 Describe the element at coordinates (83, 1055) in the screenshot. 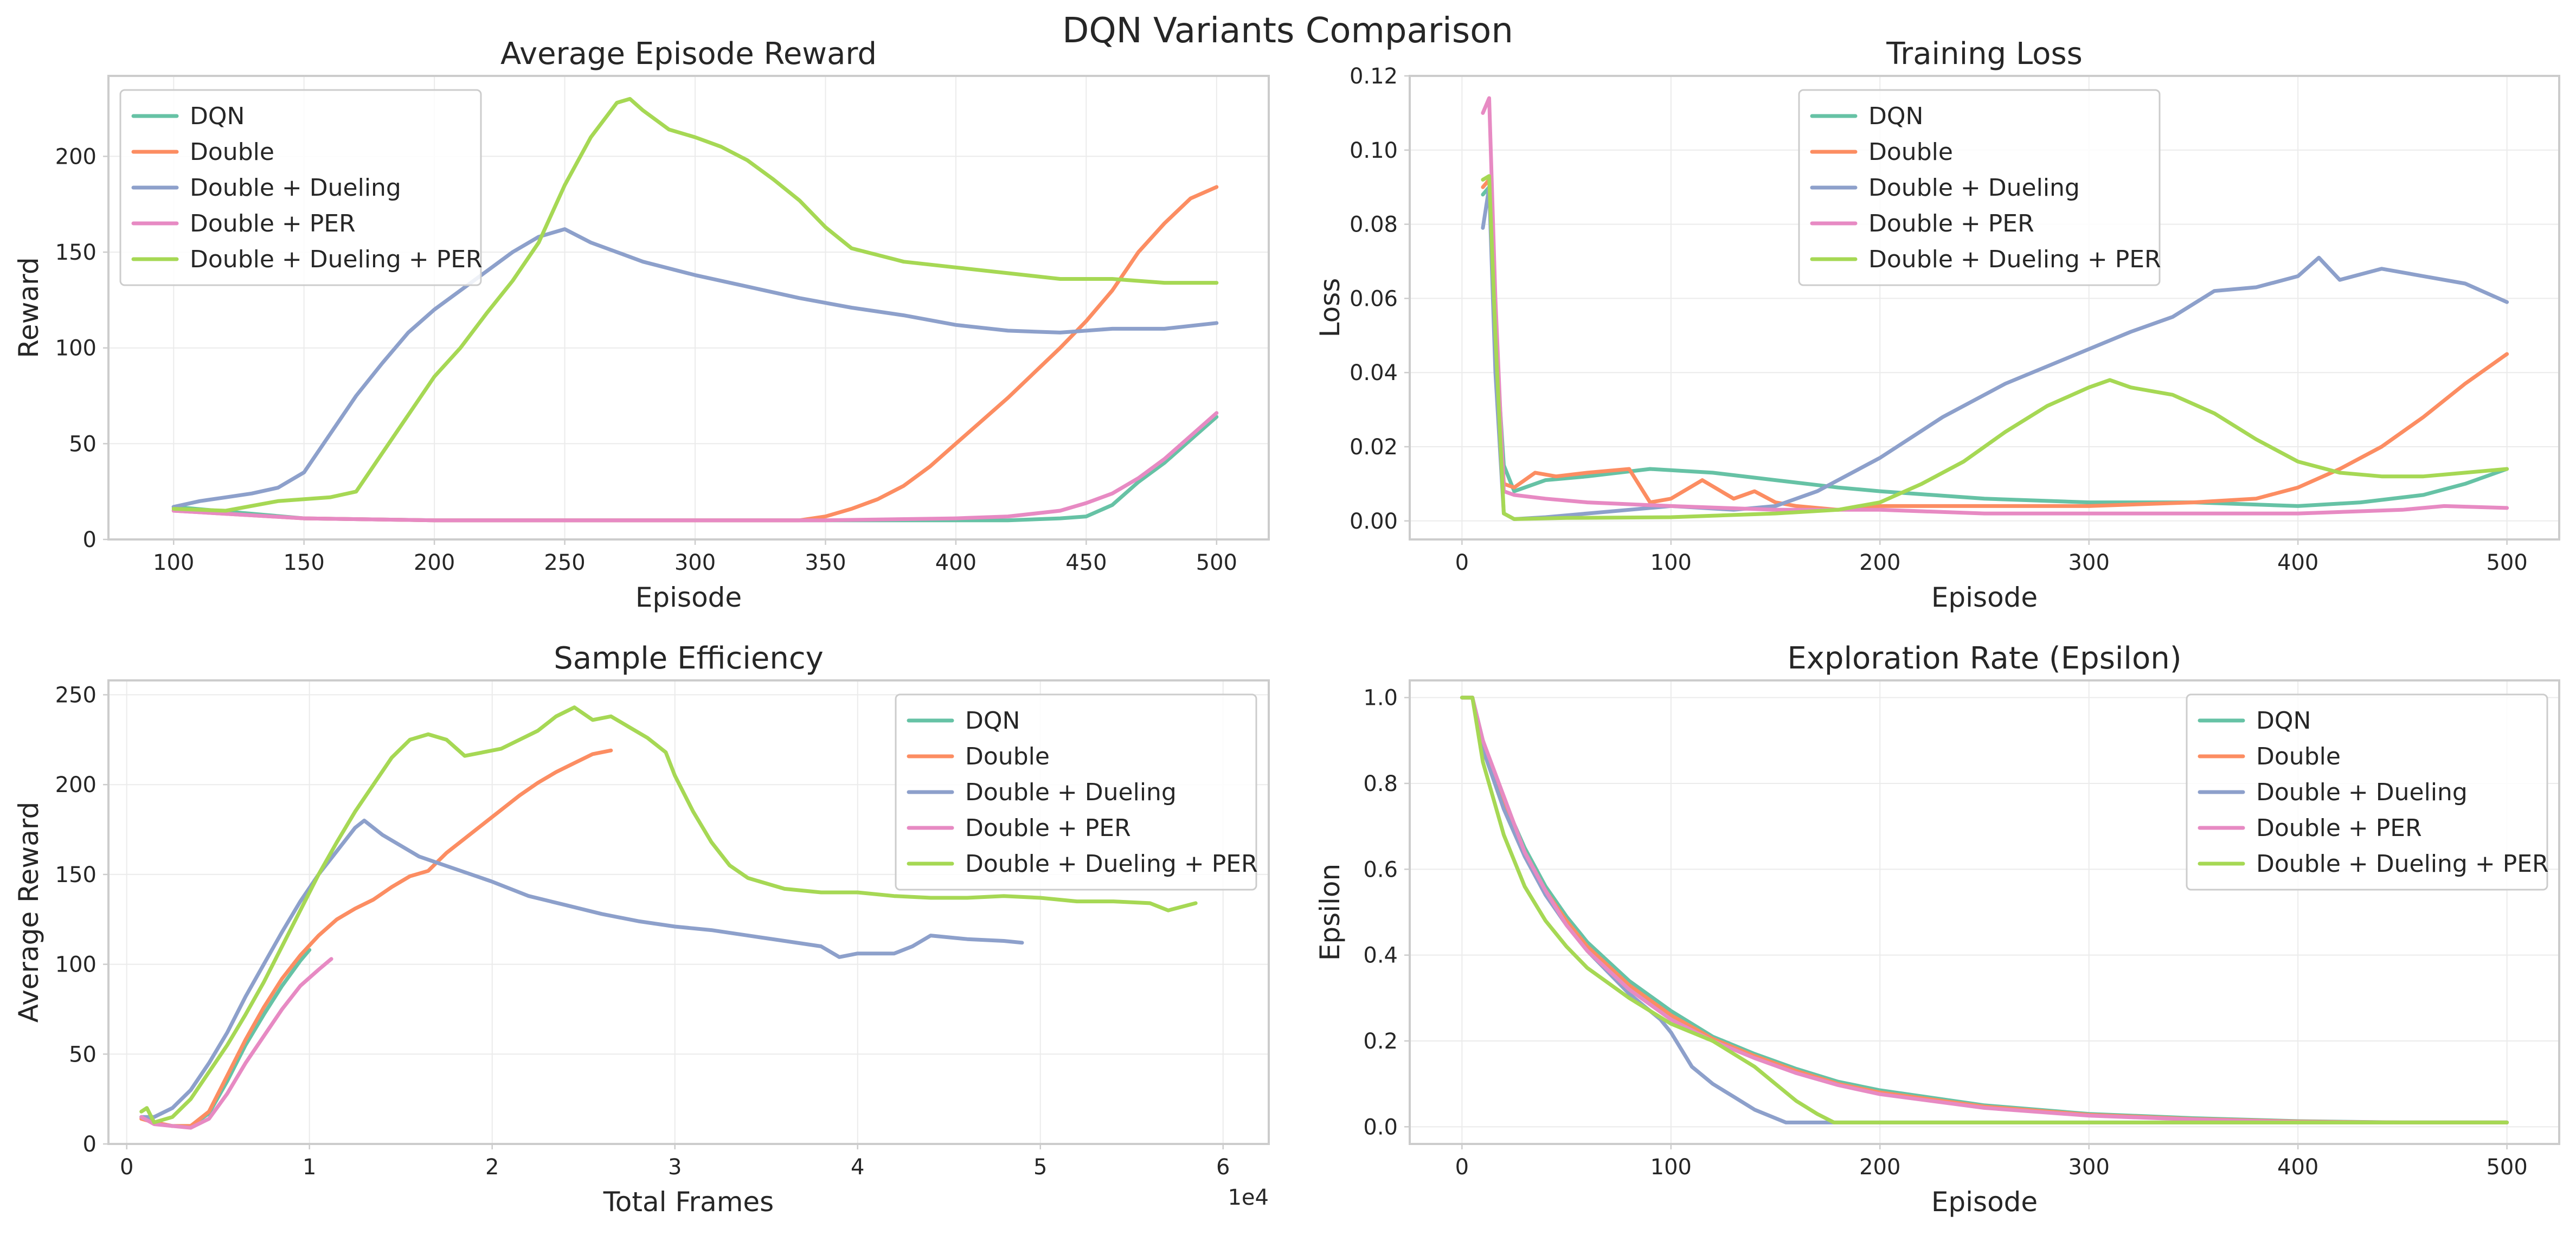

I see `efficiency-ytick-label-1: 50` at that location.